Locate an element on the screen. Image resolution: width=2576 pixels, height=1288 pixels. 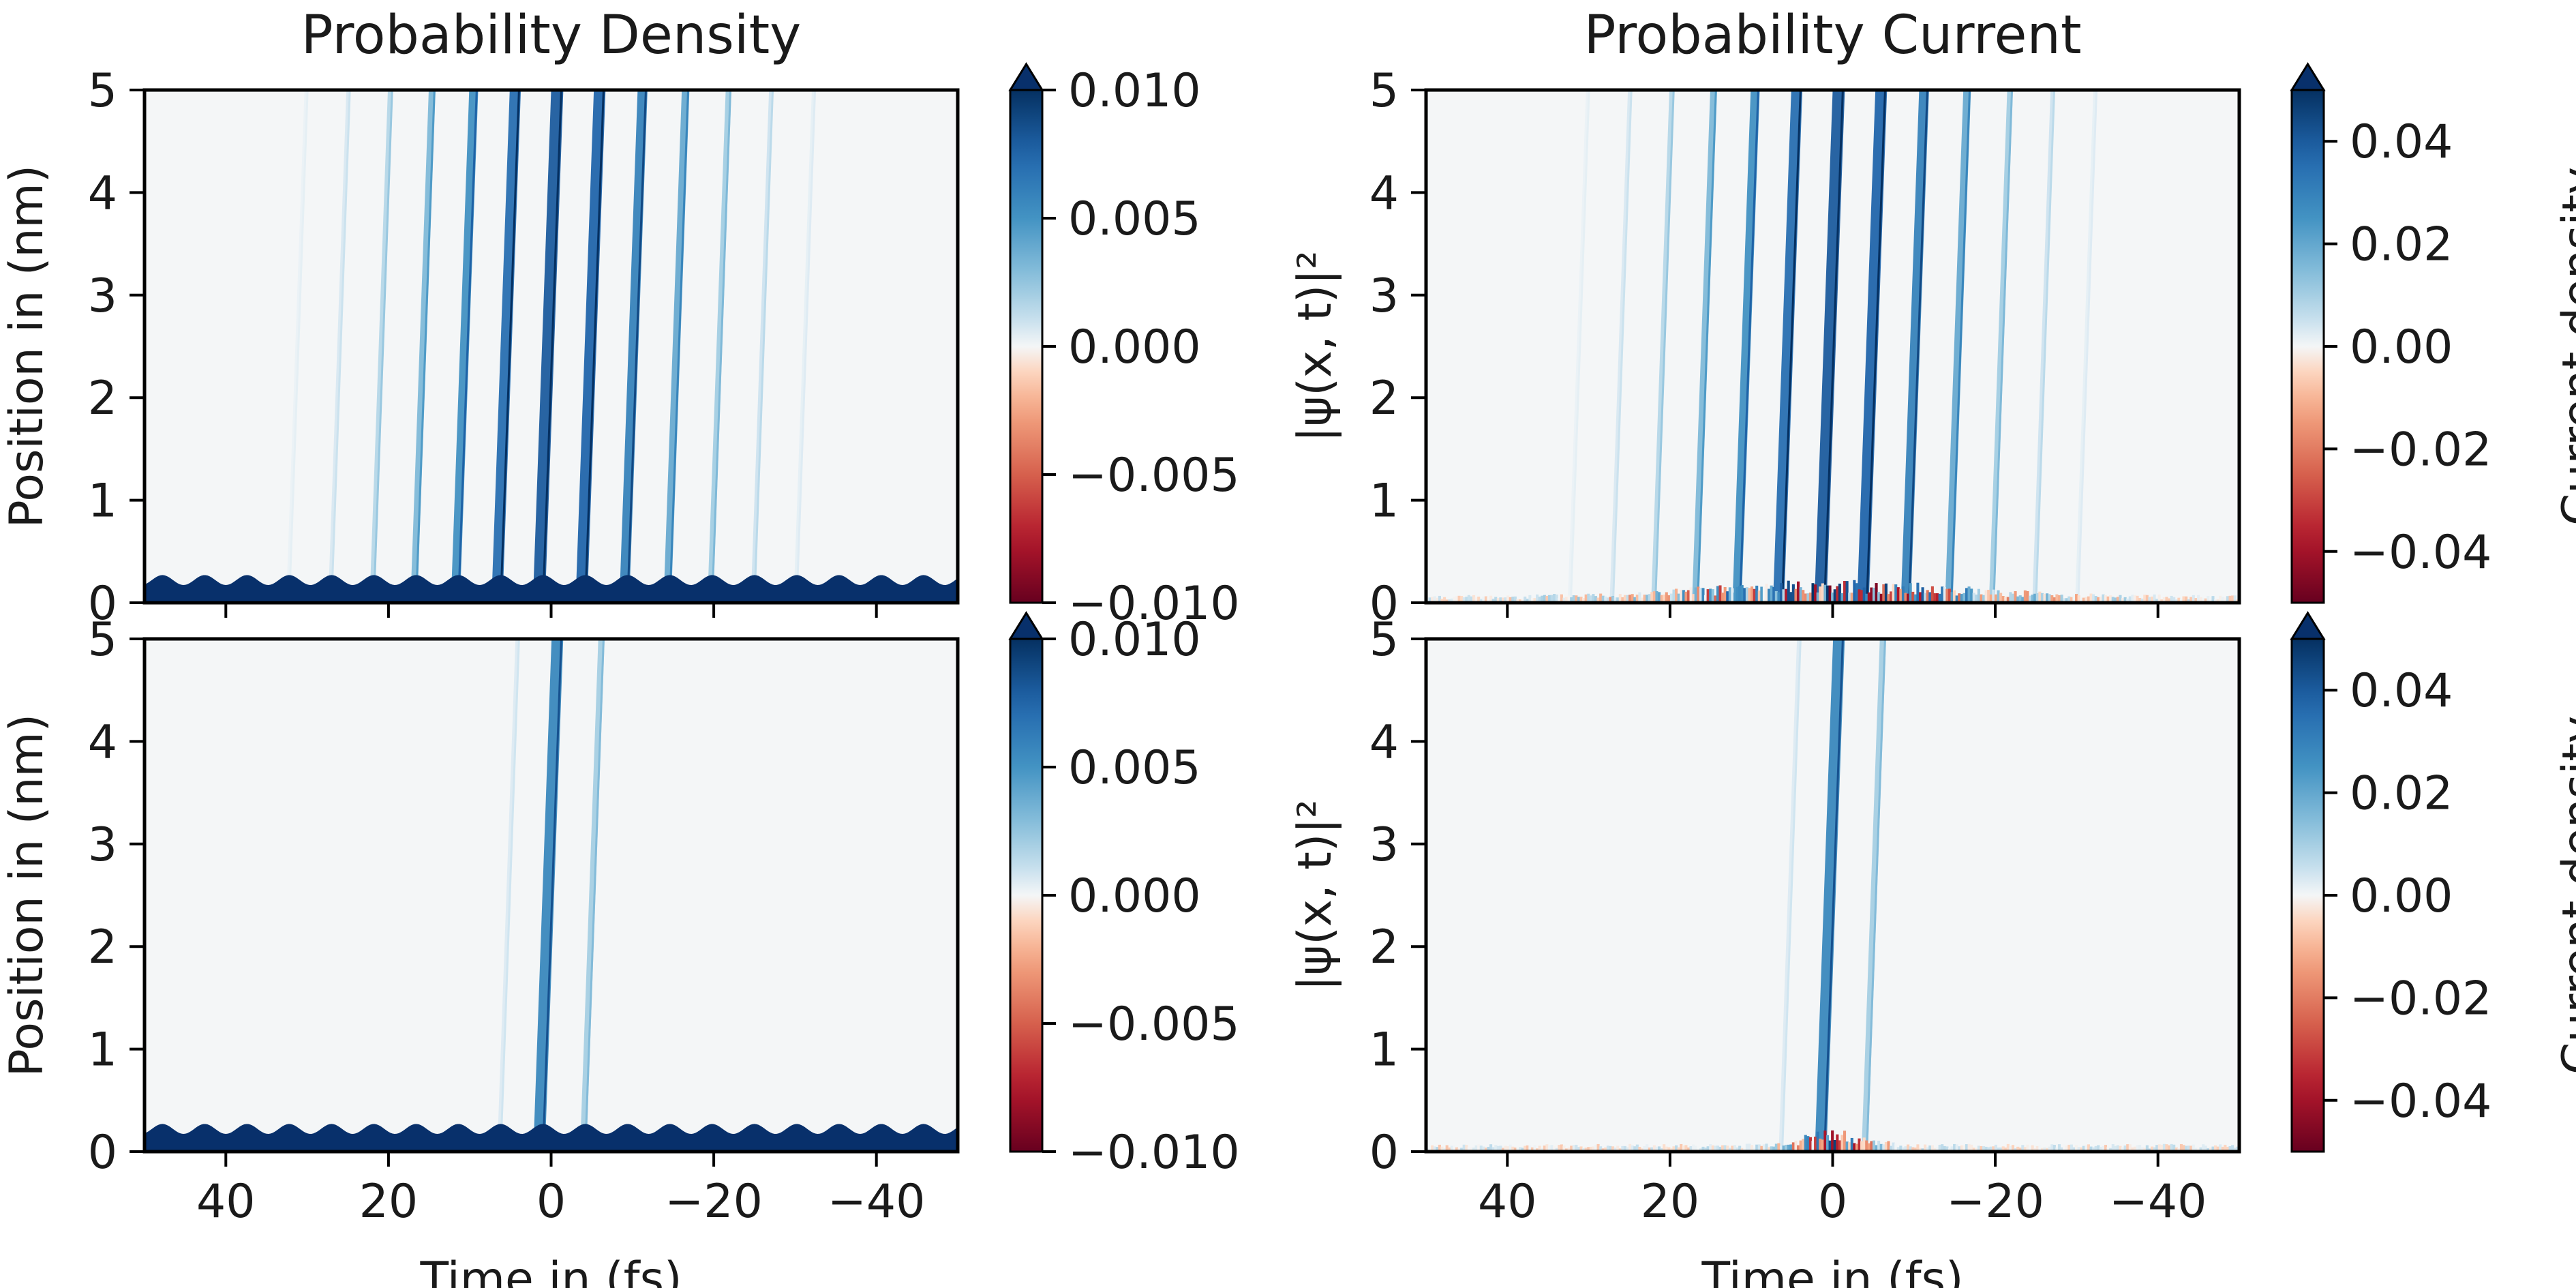
colorbar-tick-label: 0.000 is located at coordinates (1134, 896).